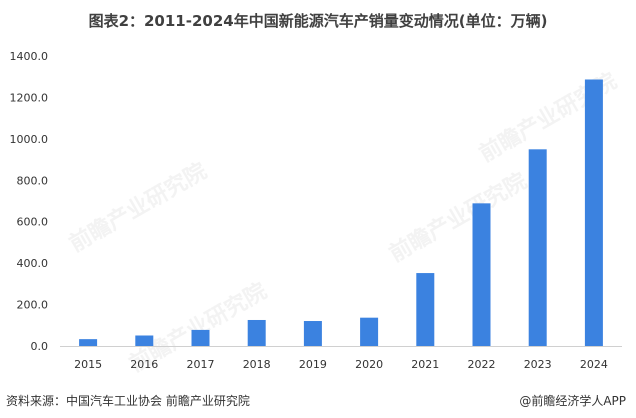  Describe the element at coordinates (200, 337) in the screenshot. I see `bar-2017` at that location.